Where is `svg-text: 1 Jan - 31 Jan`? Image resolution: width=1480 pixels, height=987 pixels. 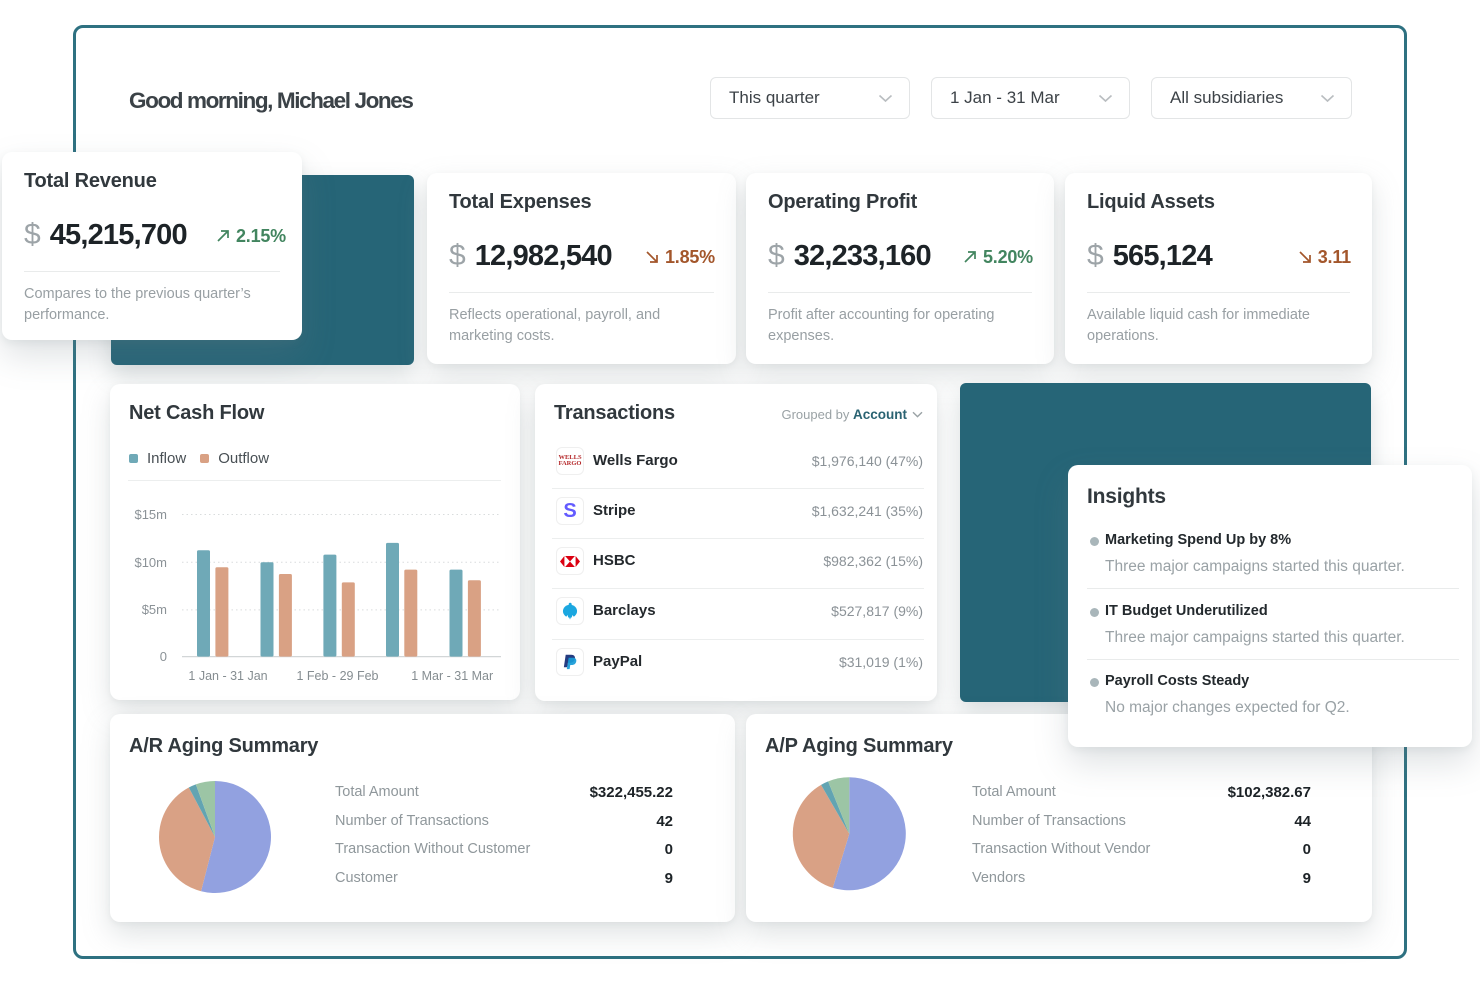 svg-text: 1 Jan - 31 Jan is located at coordinates (227, 676).